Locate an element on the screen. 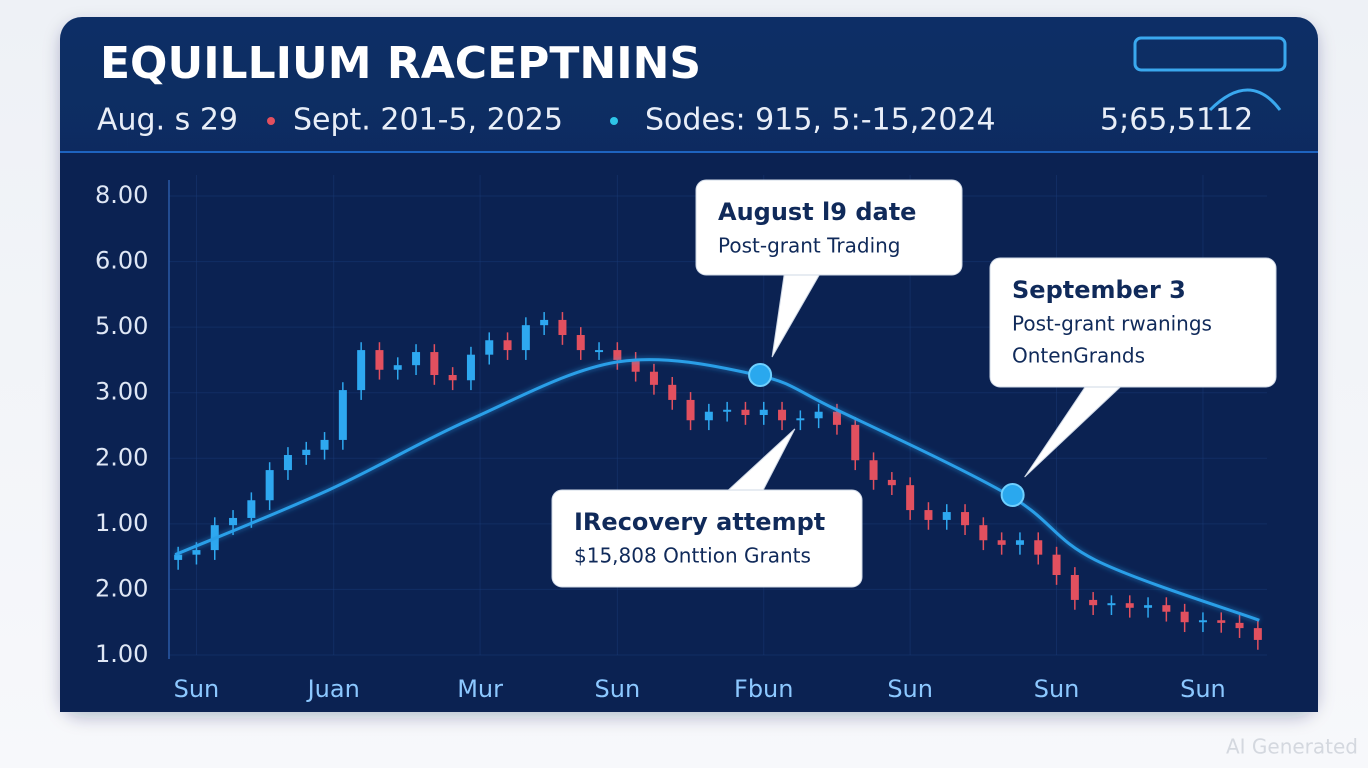  watermark: AI Generated is located at coordinates (1292, 747).